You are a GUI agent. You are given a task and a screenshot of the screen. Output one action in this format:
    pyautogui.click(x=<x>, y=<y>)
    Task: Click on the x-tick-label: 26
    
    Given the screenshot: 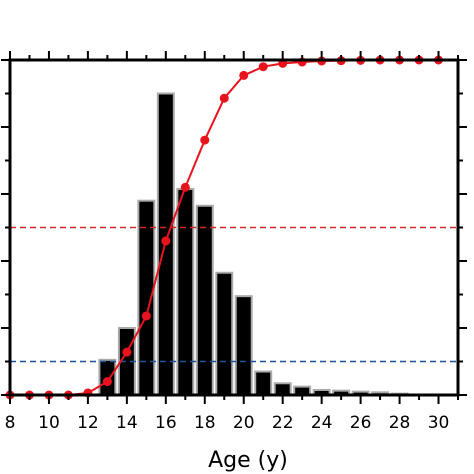 What is the action you would take?
    pyautogui.click(x=361, y=423)
    